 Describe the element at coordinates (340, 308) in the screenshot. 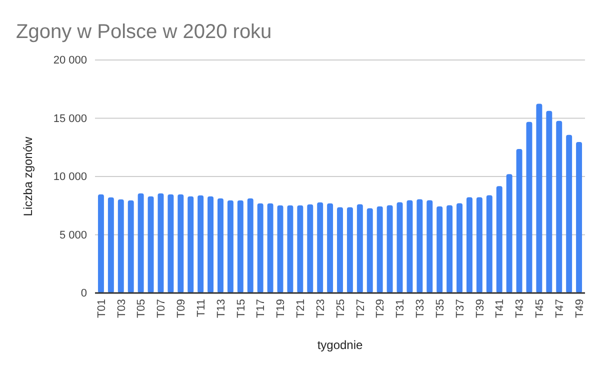

I see `x-tick-label: T25` at that location.